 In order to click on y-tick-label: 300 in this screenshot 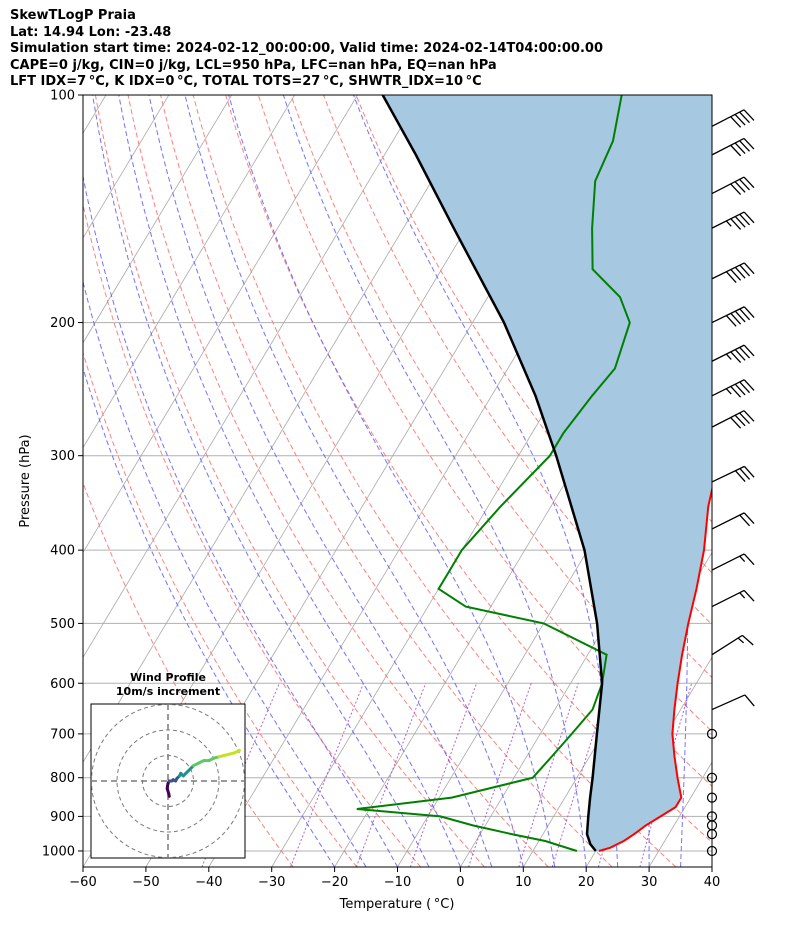, I will do `click(62, 456)`.